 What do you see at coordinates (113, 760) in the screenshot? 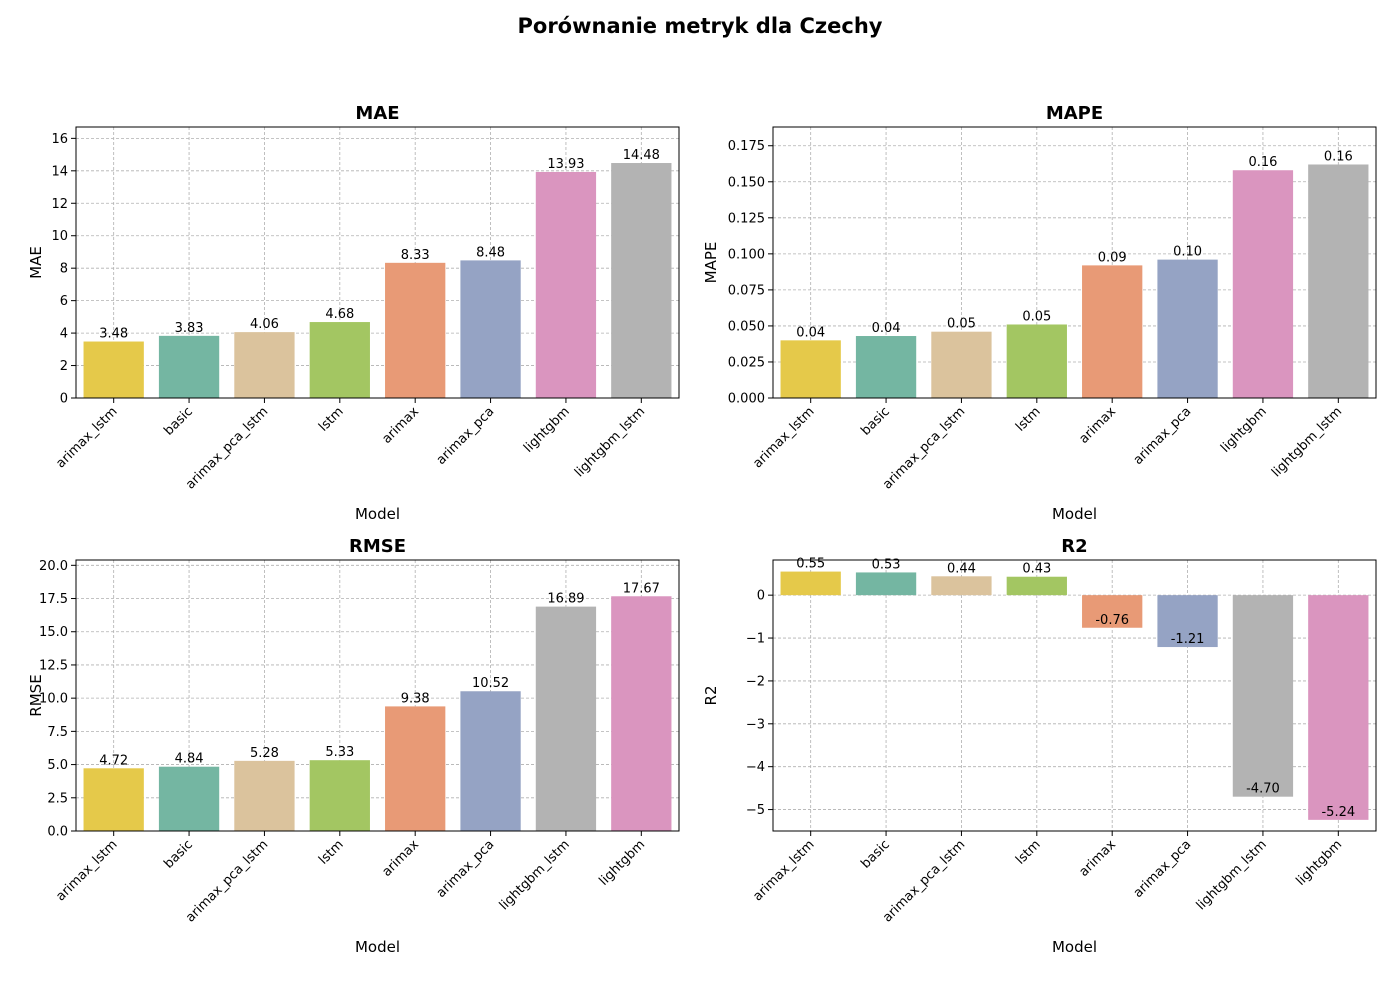
I see `data-label: 4.72` at bounding box center [113, 760].